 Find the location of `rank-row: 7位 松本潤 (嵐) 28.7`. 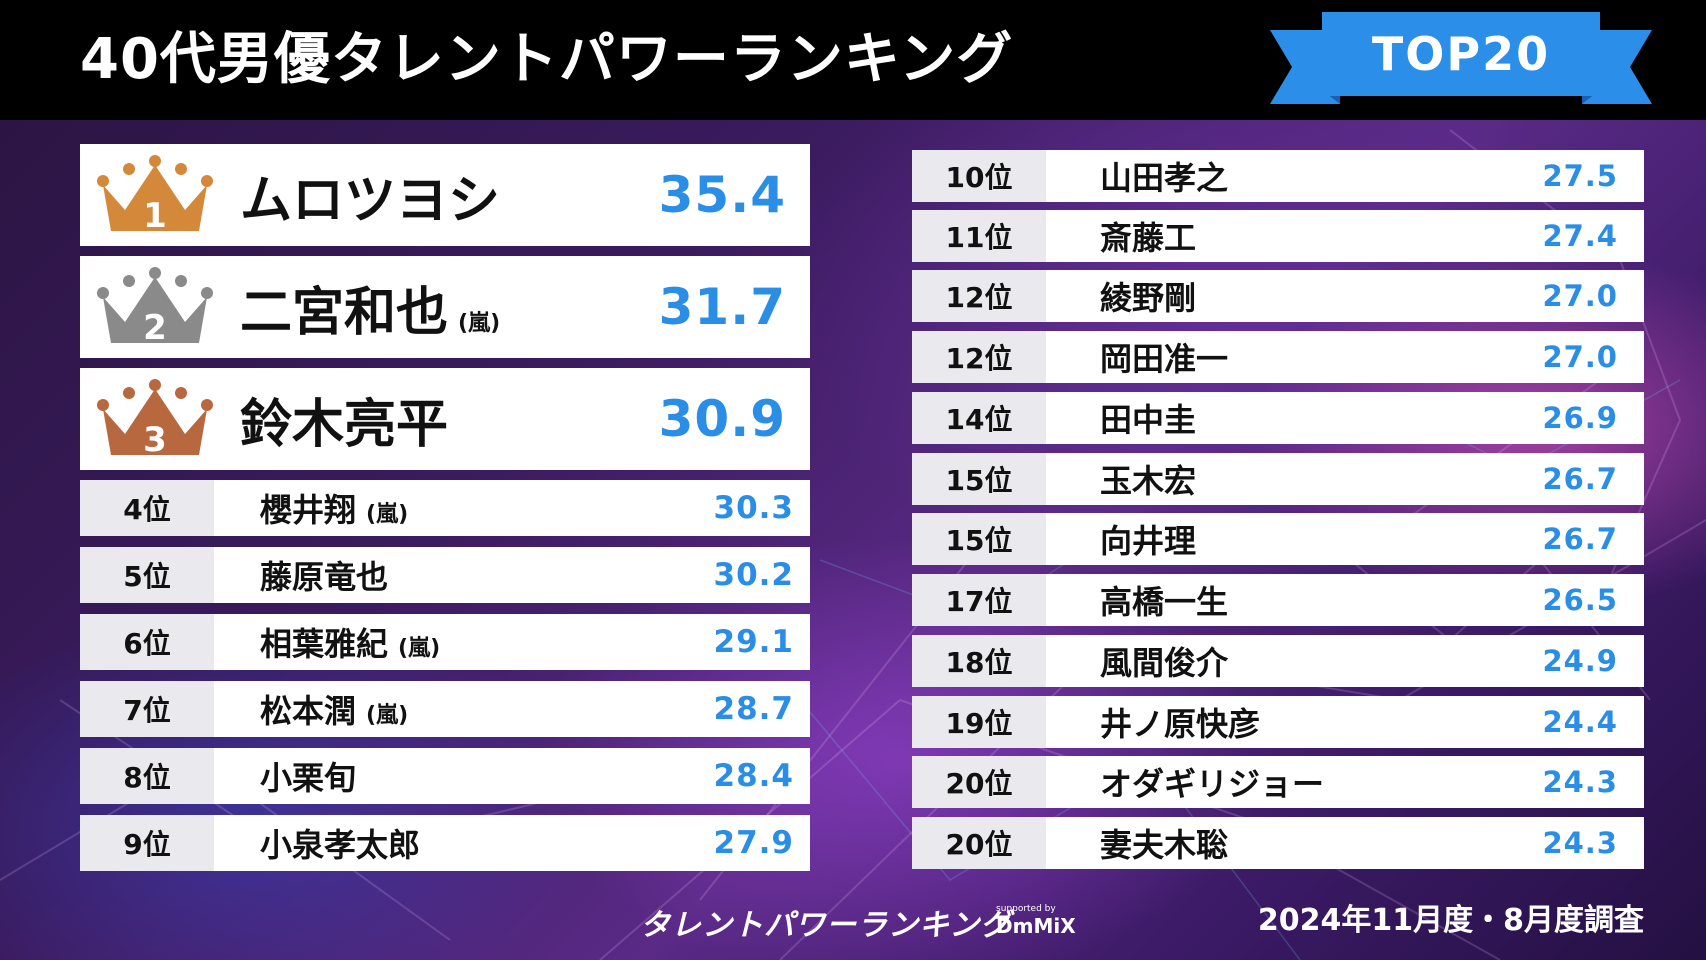

rank-row: 7位 松本潤 (嵐) 28.7 is located at coordinates (445, 709).